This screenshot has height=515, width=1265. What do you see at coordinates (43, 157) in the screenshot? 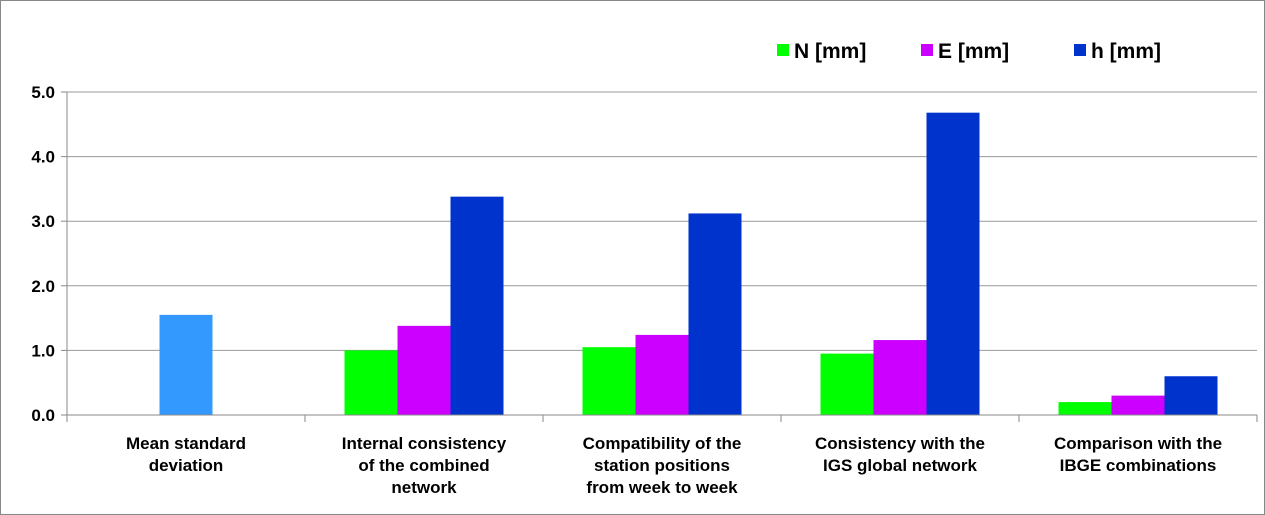
I see `y-tick-label: 4.0` at bounding box center [43, 157].